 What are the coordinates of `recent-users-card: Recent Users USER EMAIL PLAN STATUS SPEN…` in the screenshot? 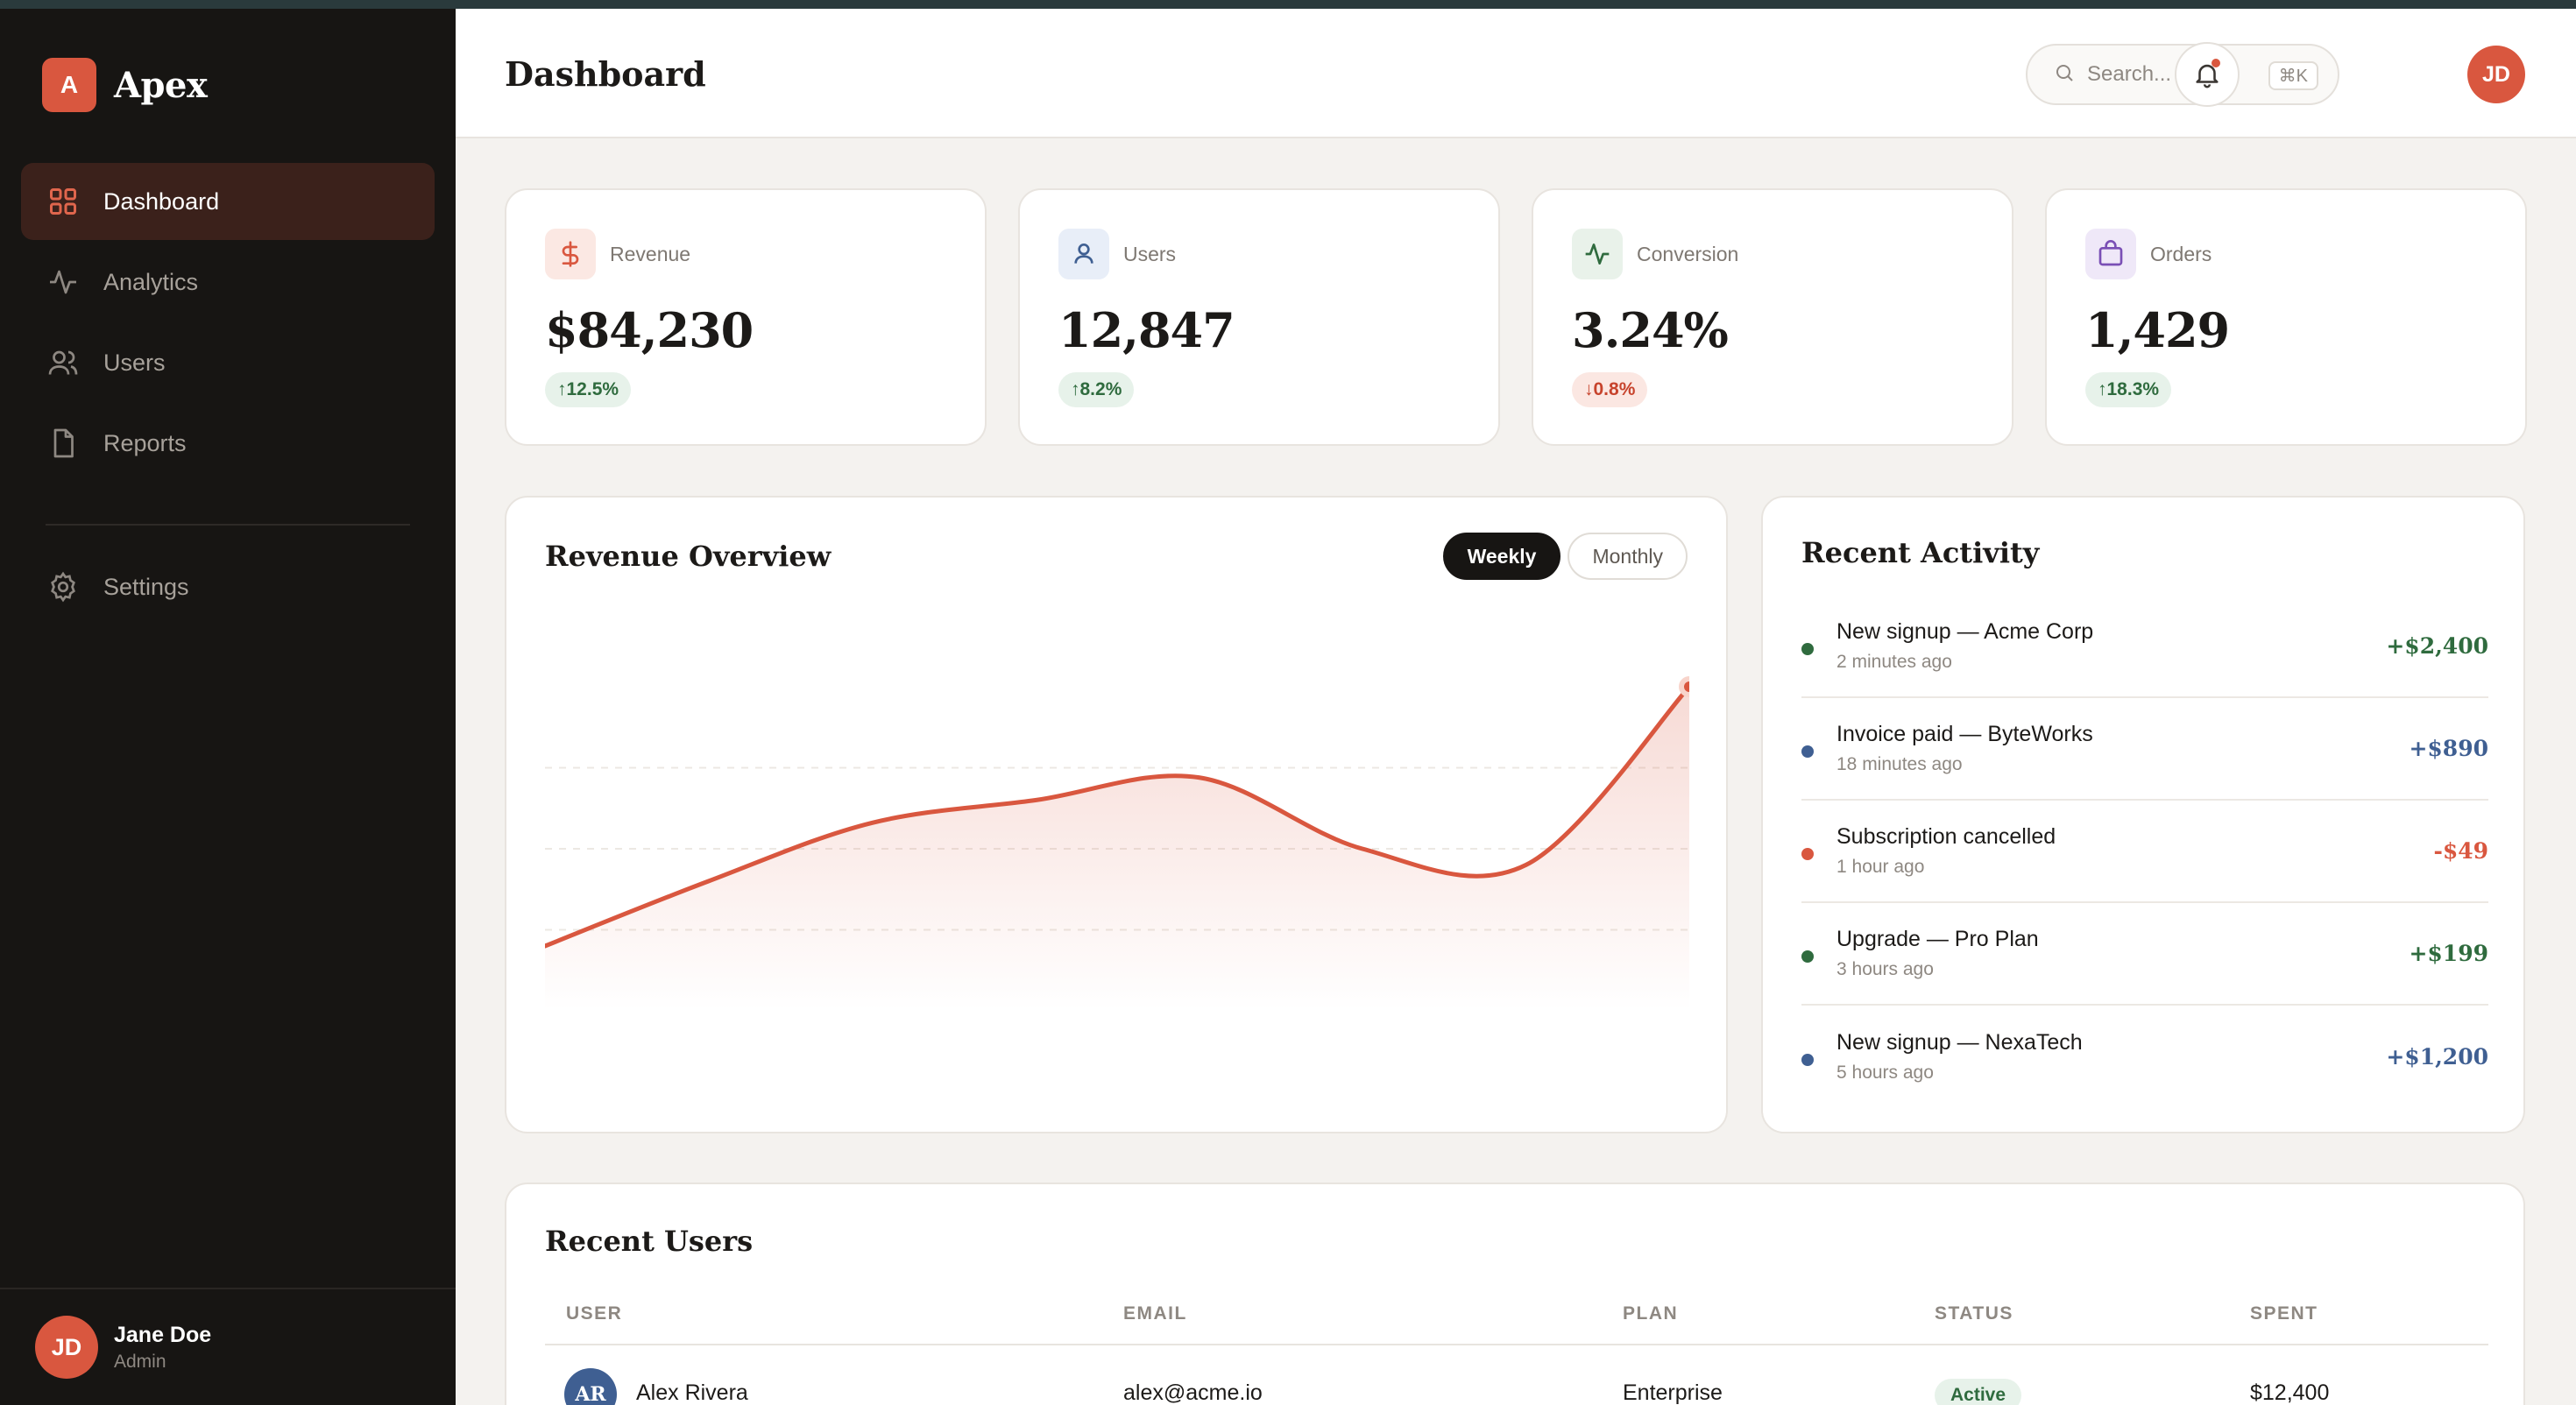 It's located at (1515, 1294).